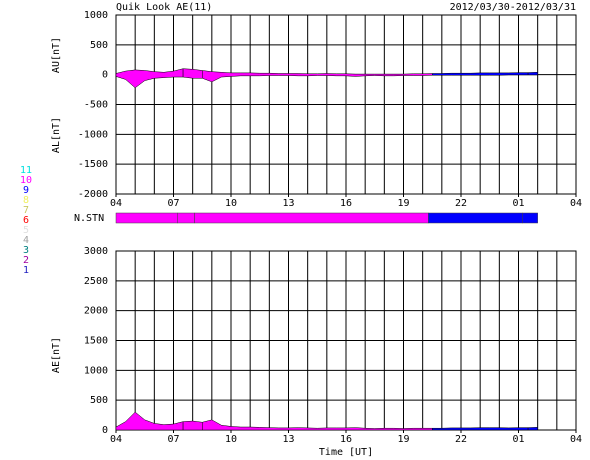 This screenshot has height=460, width=590. I want to click on y-tick-label: 3000, so click(96, 251).